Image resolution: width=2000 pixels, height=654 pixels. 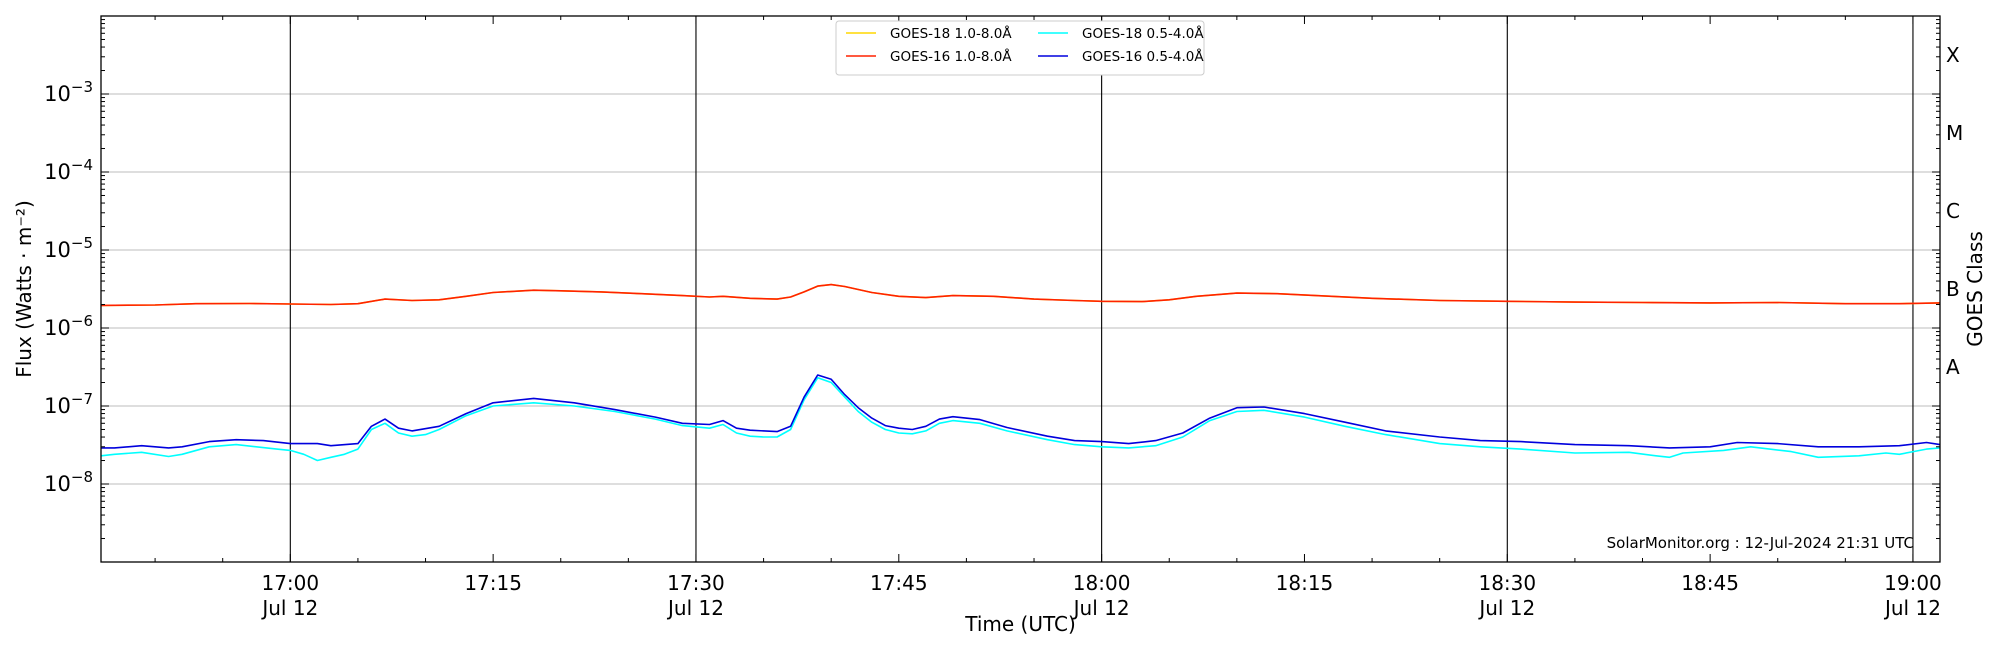 What do you see at coordinates (68, 326) in the screenshot?
I see `y-tick-label-2: 10⁻⁶` at bounding box center [68, 326].